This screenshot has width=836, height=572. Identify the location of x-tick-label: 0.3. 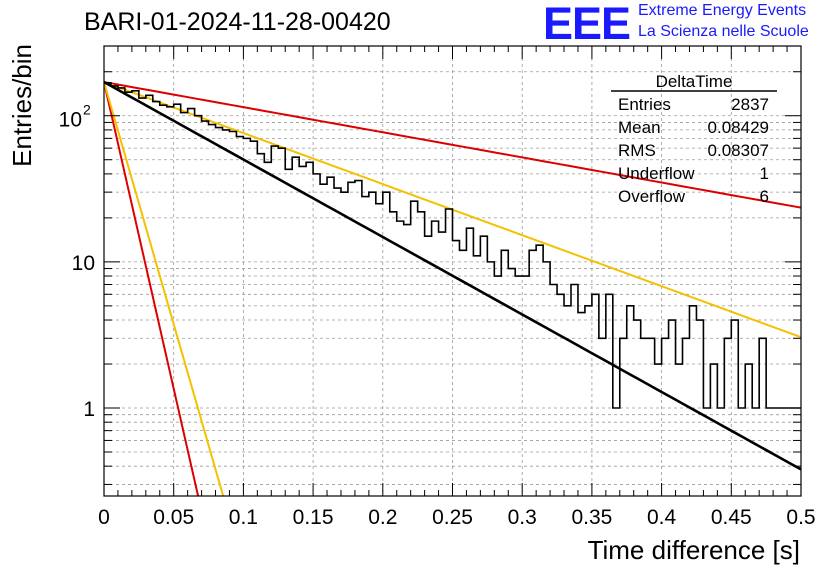
(522, 517).